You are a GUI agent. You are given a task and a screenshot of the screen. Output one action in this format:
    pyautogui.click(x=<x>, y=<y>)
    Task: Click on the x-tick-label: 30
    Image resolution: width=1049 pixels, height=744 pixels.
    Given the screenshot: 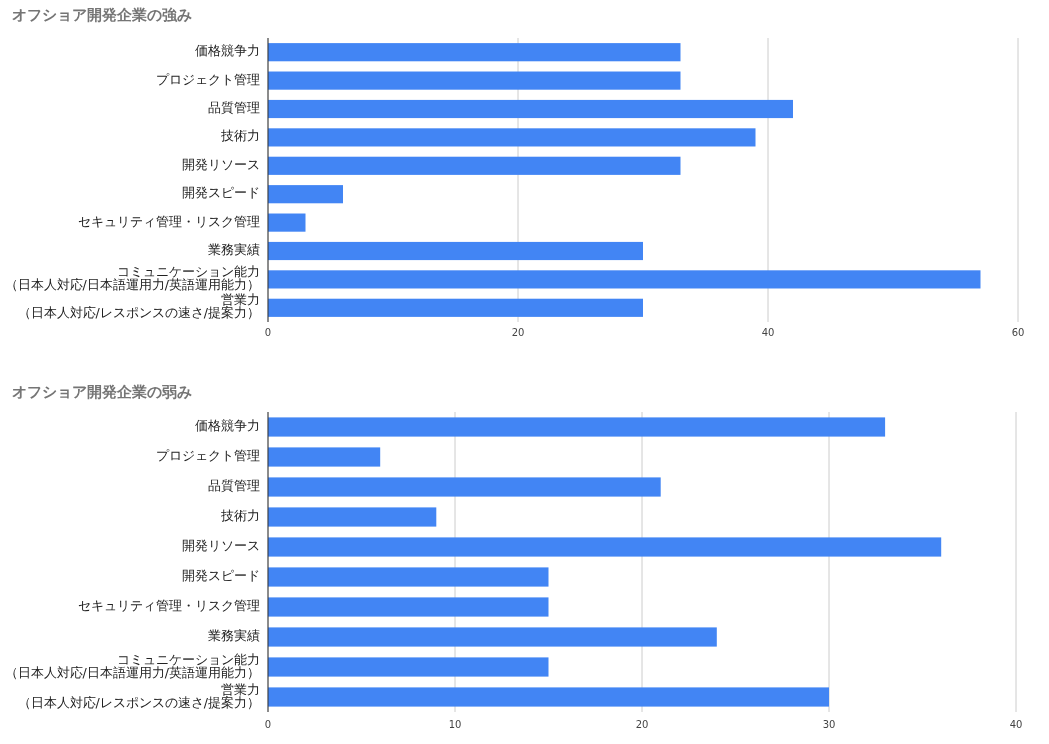 What is the action you would take?
    pyautogui.click(x=829, y=724)
    